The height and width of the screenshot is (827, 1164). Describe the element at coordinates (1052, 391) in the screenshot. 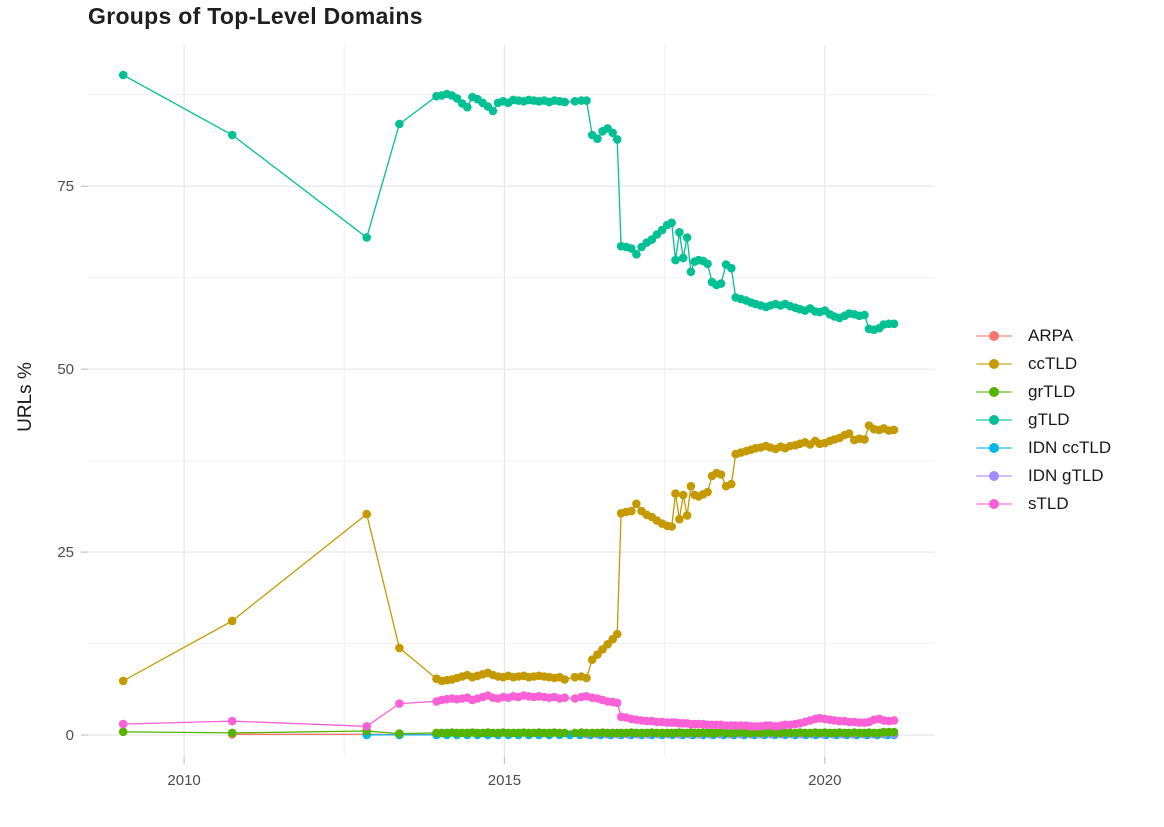

I see `legend-label: grTLD` at that location.